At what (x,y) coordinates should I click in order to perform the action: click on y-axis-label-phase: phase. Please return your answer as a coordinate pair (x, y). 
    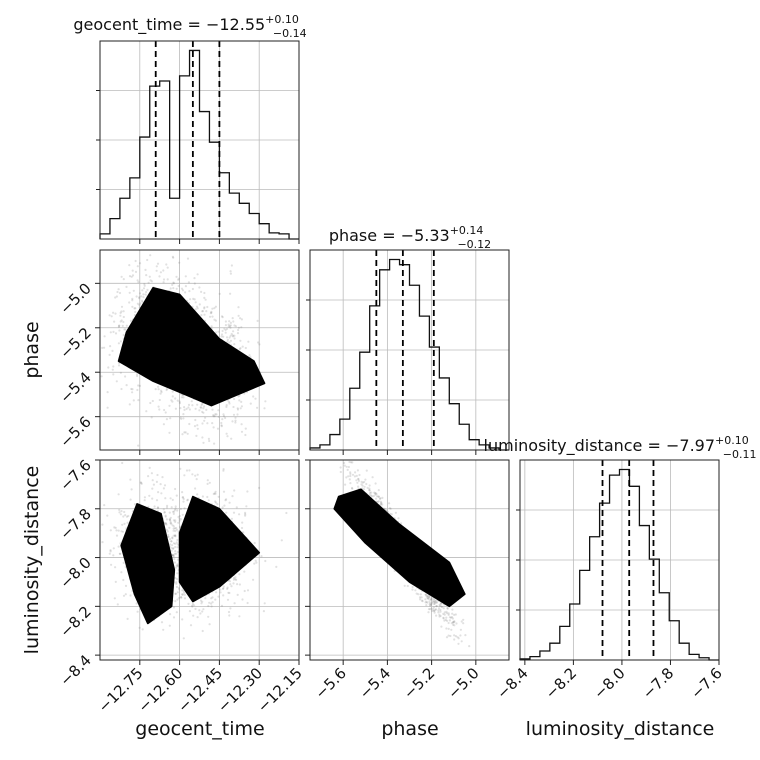
    Looking at the image, I should click on (32, 349).